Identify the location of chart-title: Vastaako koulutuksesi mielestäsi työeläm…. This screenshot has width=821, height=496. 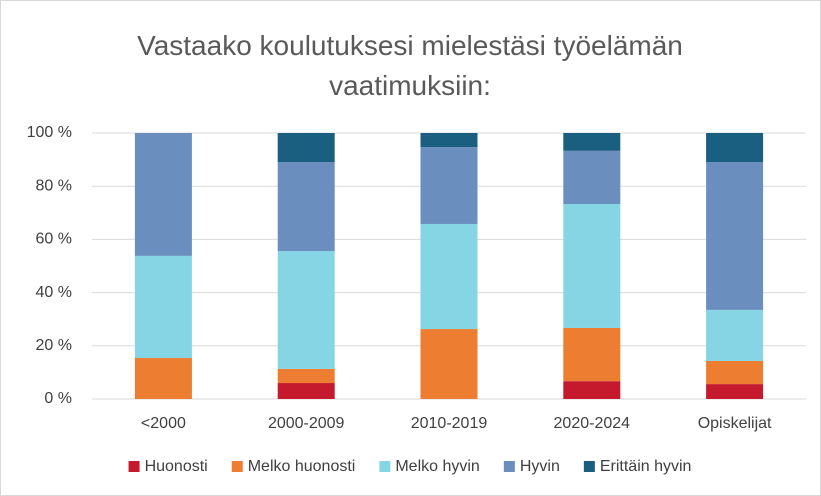
(410, 65).